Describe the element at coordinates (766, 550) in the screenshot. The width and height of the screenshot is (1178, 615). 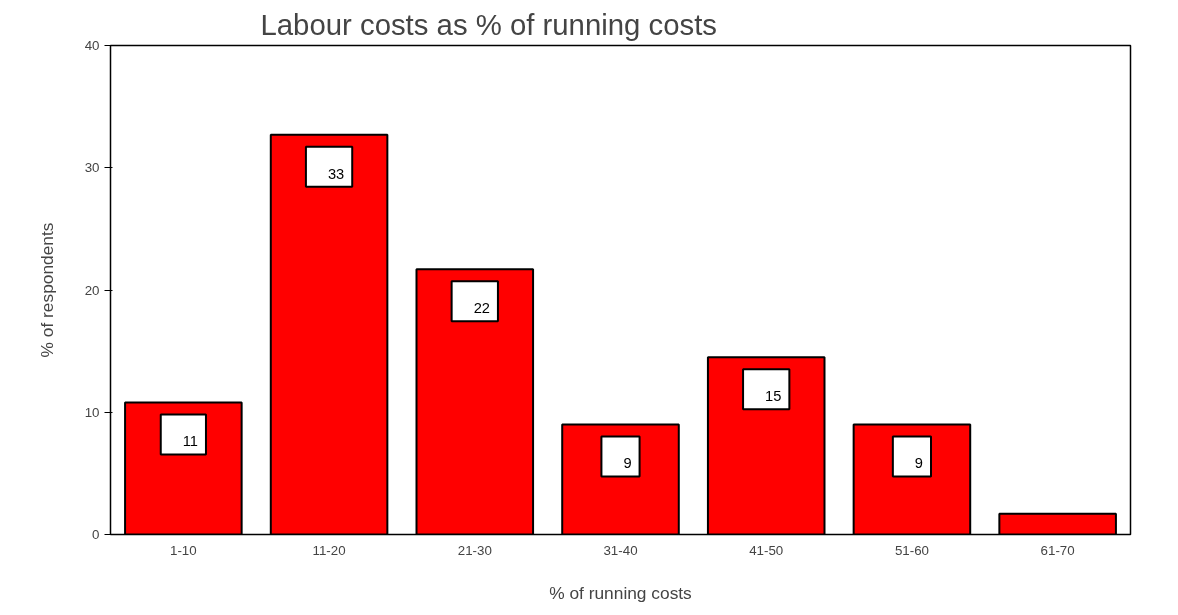
I see `x-tick-label: 41-50` at that location.